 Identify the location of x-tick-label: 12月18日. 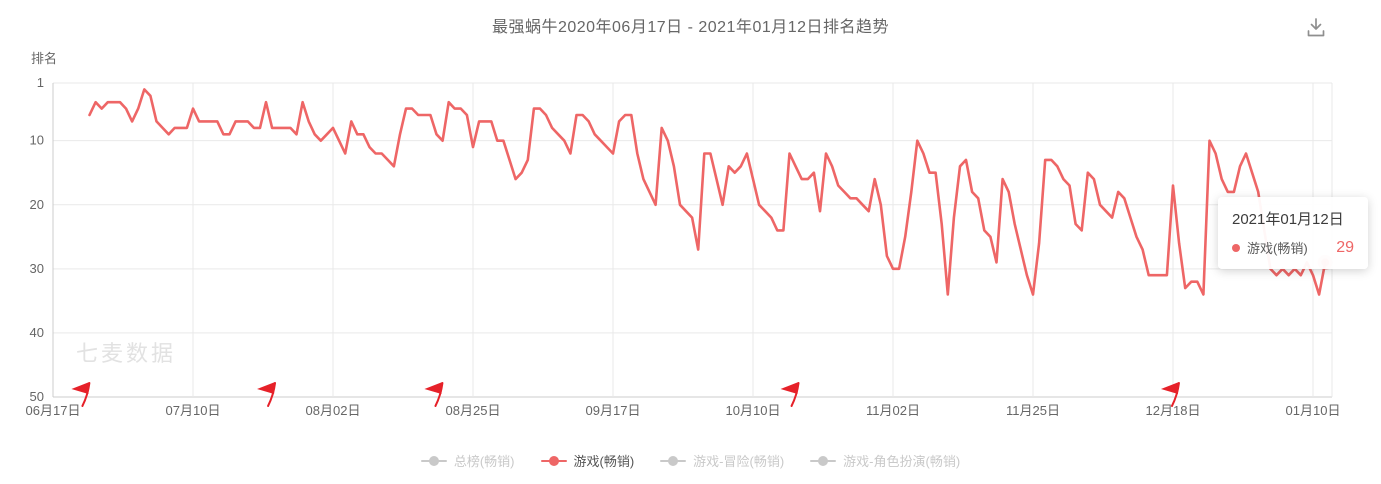
(1173, 410).